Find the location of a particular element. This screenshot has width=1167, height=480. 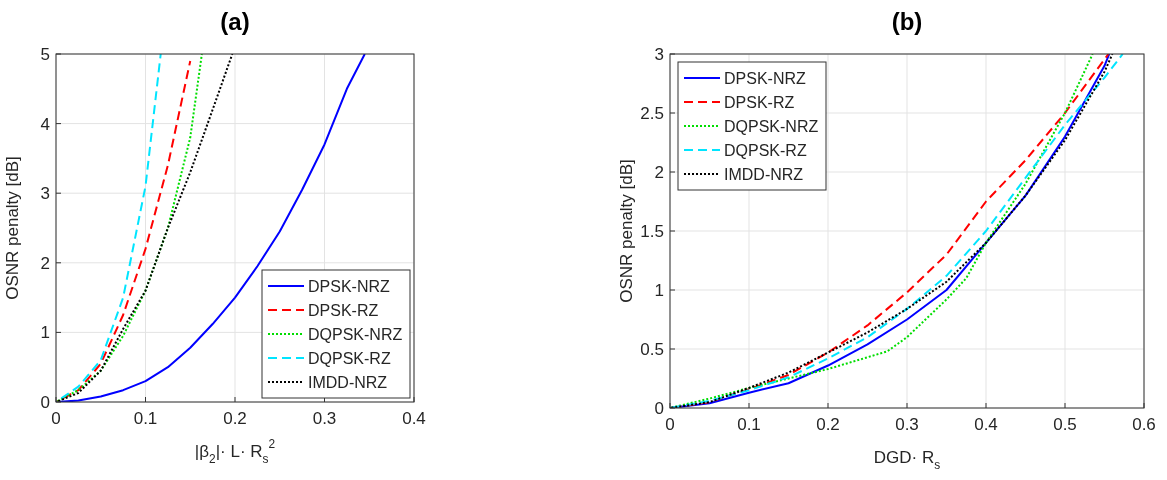

y-tick-label: 5 is located at coordinates (45, 54).